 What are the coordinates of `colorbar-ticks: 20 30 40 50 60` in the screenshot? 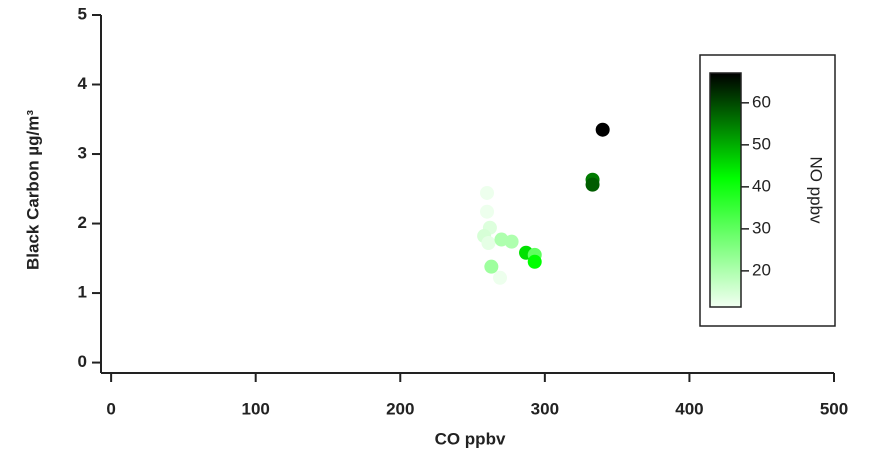 It's located at (756, 185).